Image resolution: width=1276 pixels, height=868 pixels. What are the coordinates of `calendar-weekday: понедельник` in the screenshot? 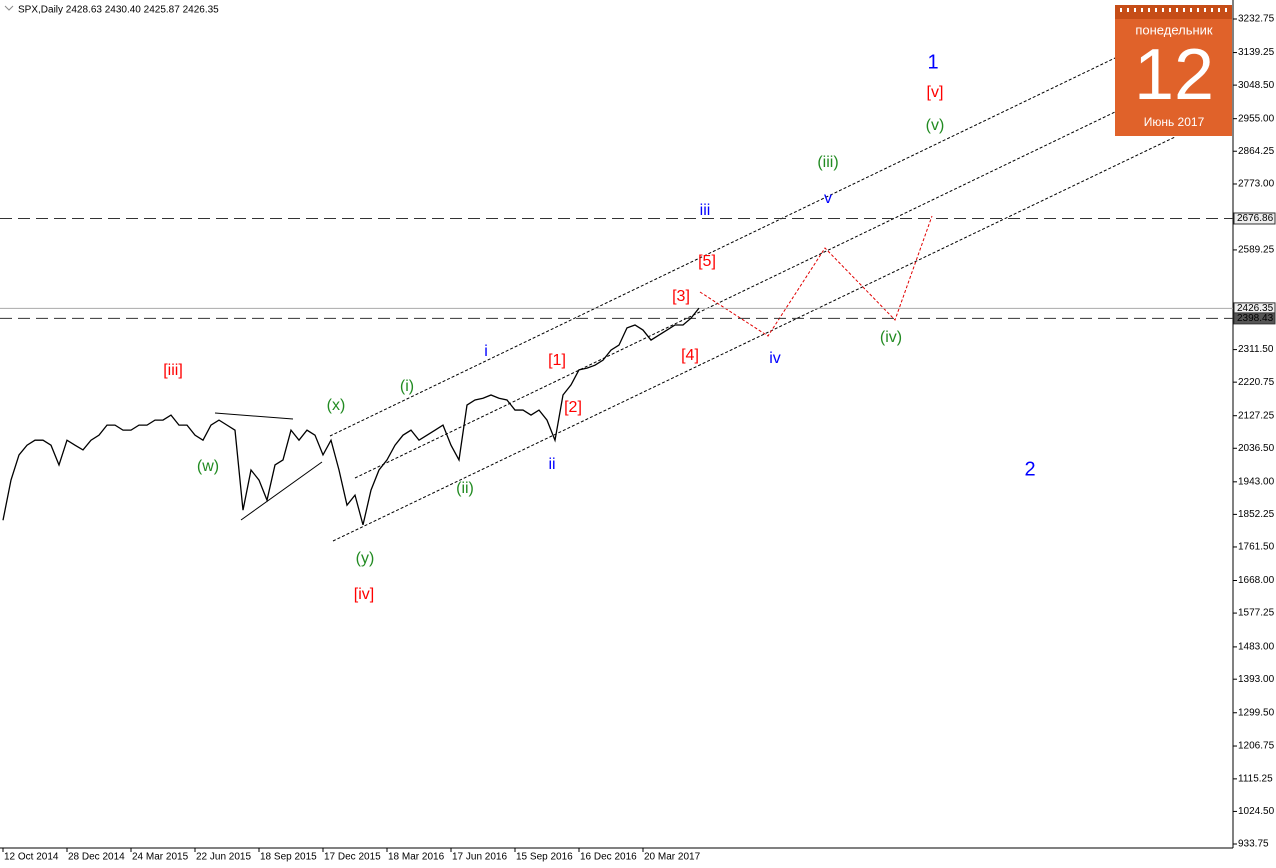 It's located at (1174, 29).